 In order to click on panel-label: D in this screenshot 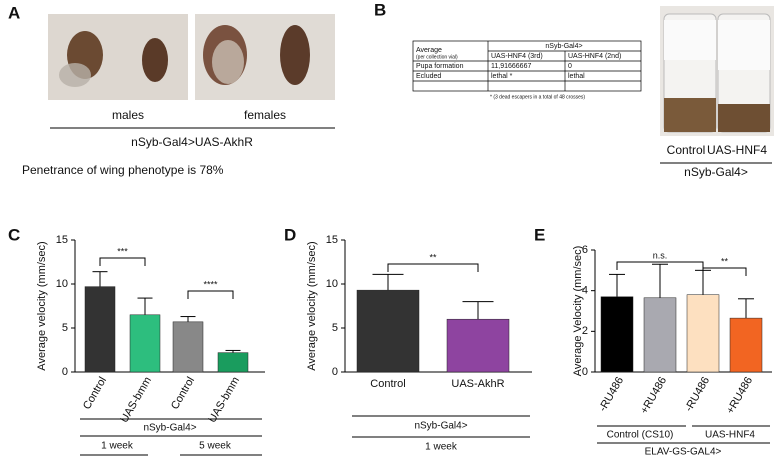, I will do `click(290, 234)`.